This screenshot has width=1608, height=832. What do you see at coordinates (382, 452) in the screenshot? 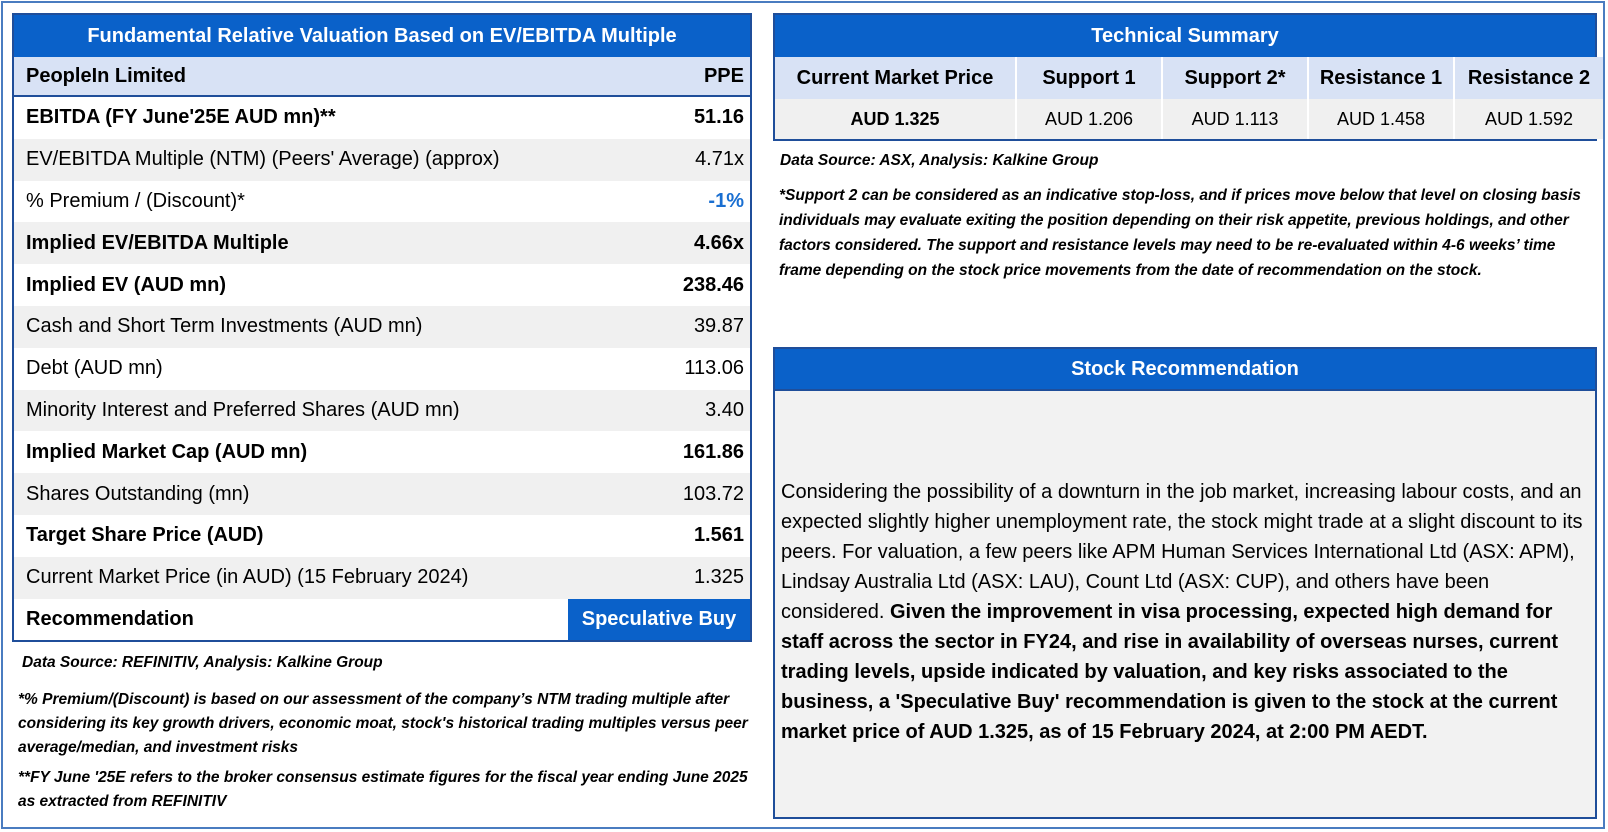
I see `valuation-row: Implied Market Cap (AUD mn) 161.86` at bounding box center [382, 452].